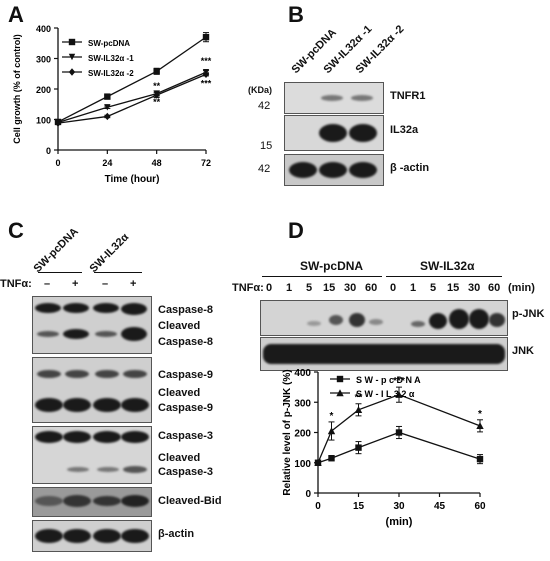  Describe the element at coordinates (133, 284) in the screenshot. I see `tnf-sign-4: +` at that location.